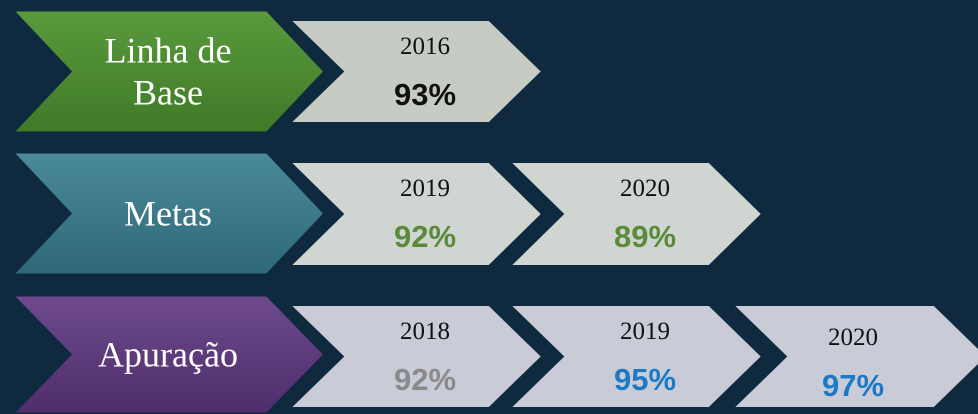 The image size is (978, 414). I want to click on year: 2018, so click(425, 331).